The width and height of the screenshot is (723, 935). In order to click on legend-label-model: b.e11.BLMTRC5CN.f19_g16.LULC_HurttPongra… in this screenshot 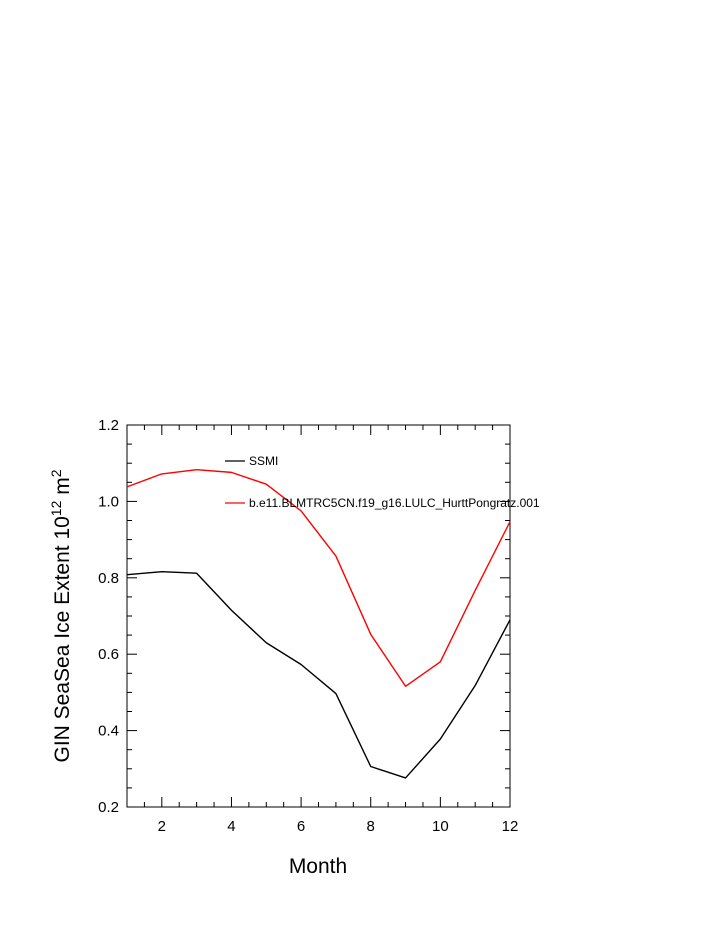, I will do `click(394, 503)`.